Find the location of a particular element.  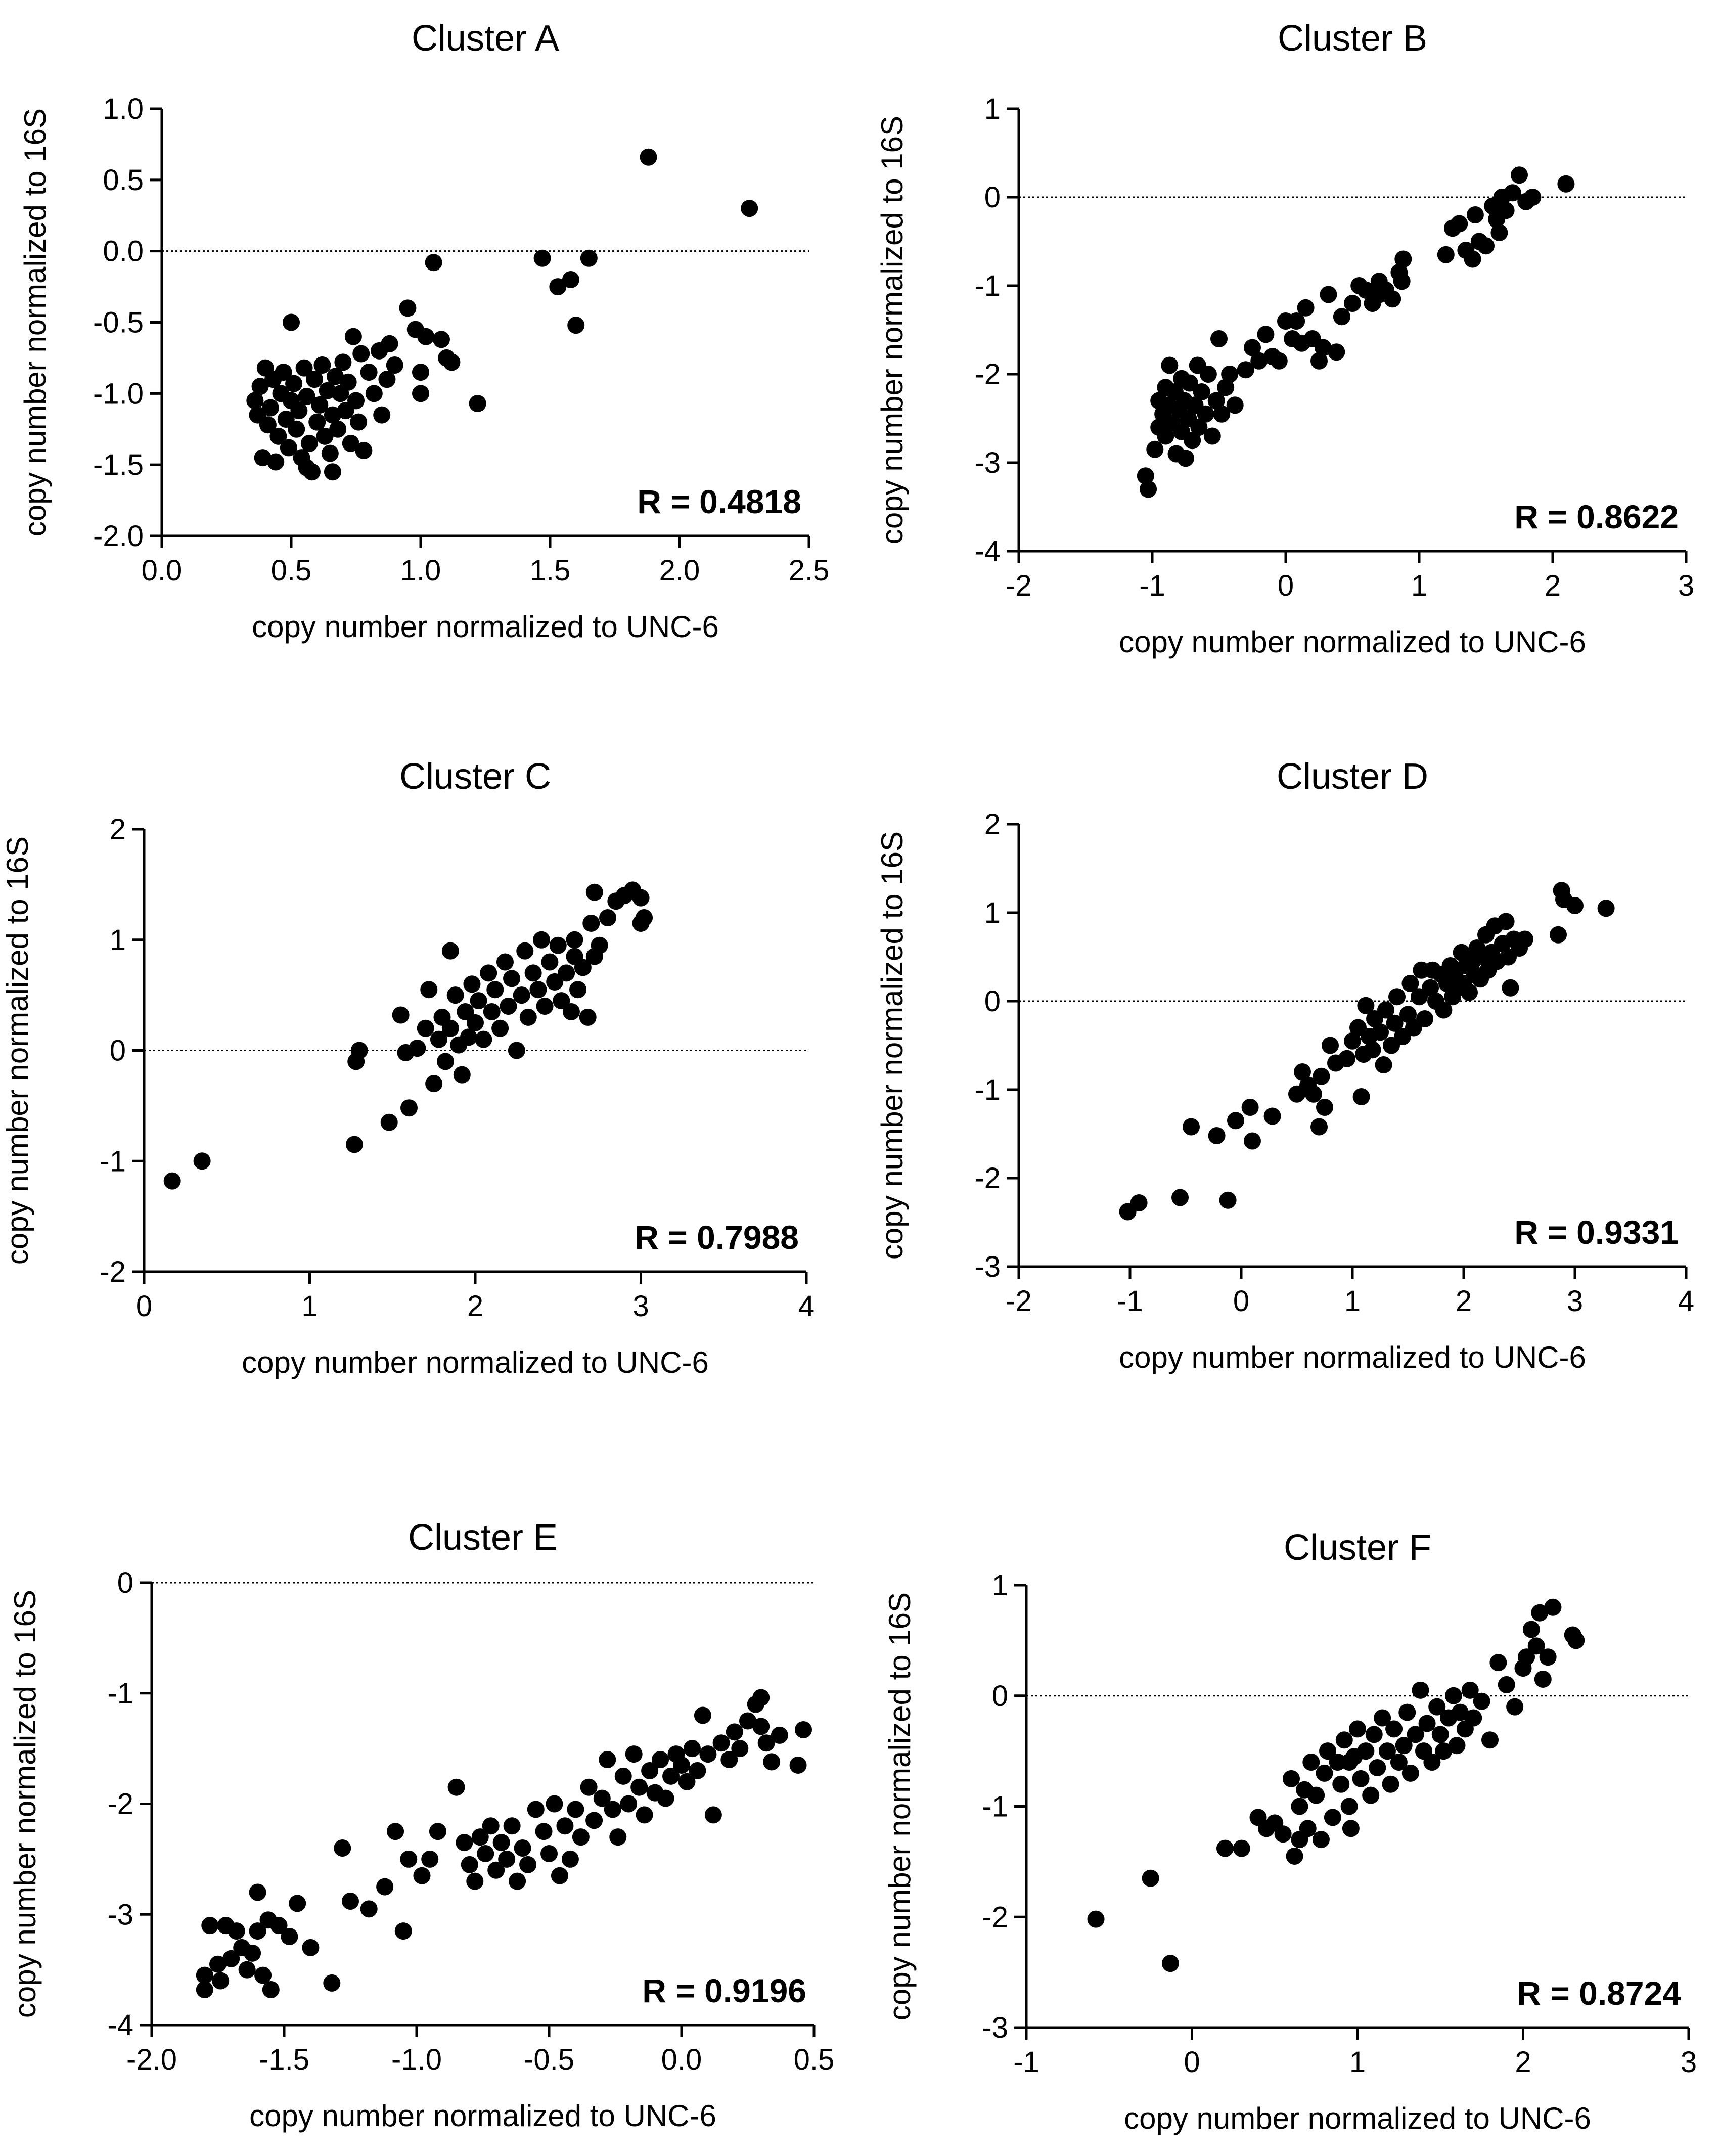

y-tick-label: -1 is located at coordinates (988, 286).